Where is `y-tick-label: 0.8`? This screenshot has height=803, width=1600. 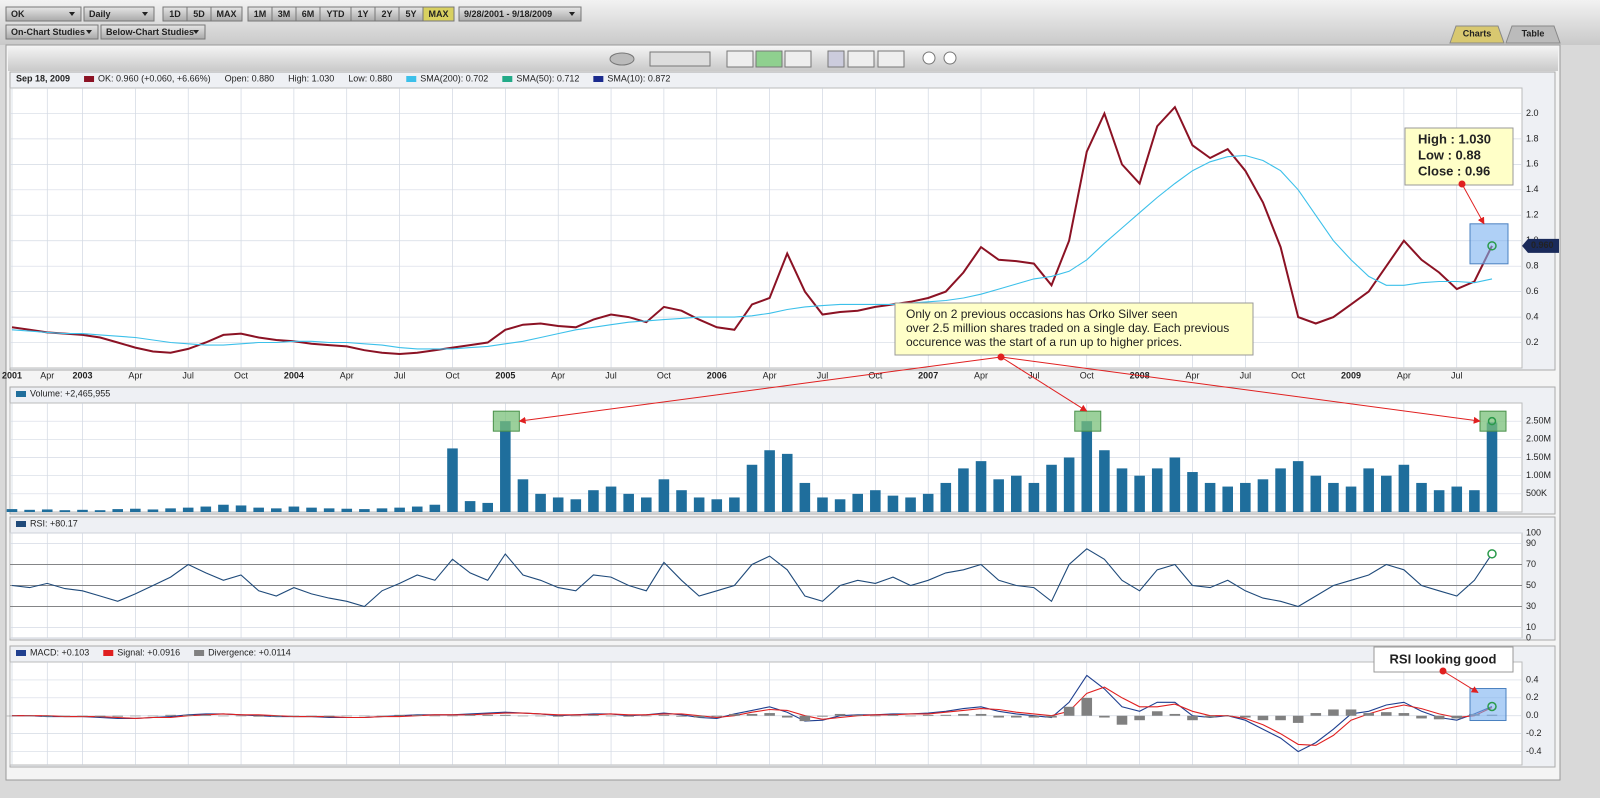
y-tick-label: 0.8 is located at coordinates (1532, 266).